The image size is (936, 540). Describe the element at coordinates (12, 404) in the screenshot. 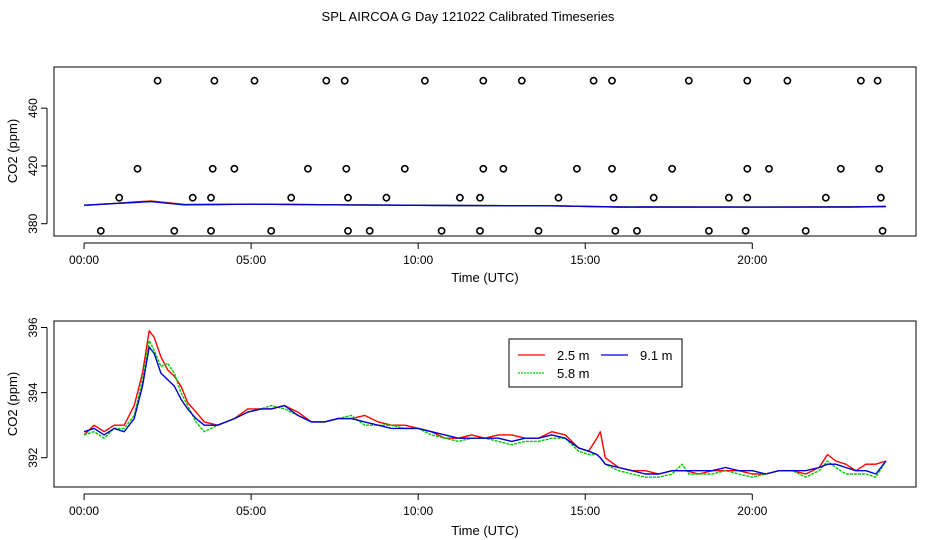

I see `bottom-y-axis-label: CO2 (ppm)` at that location.